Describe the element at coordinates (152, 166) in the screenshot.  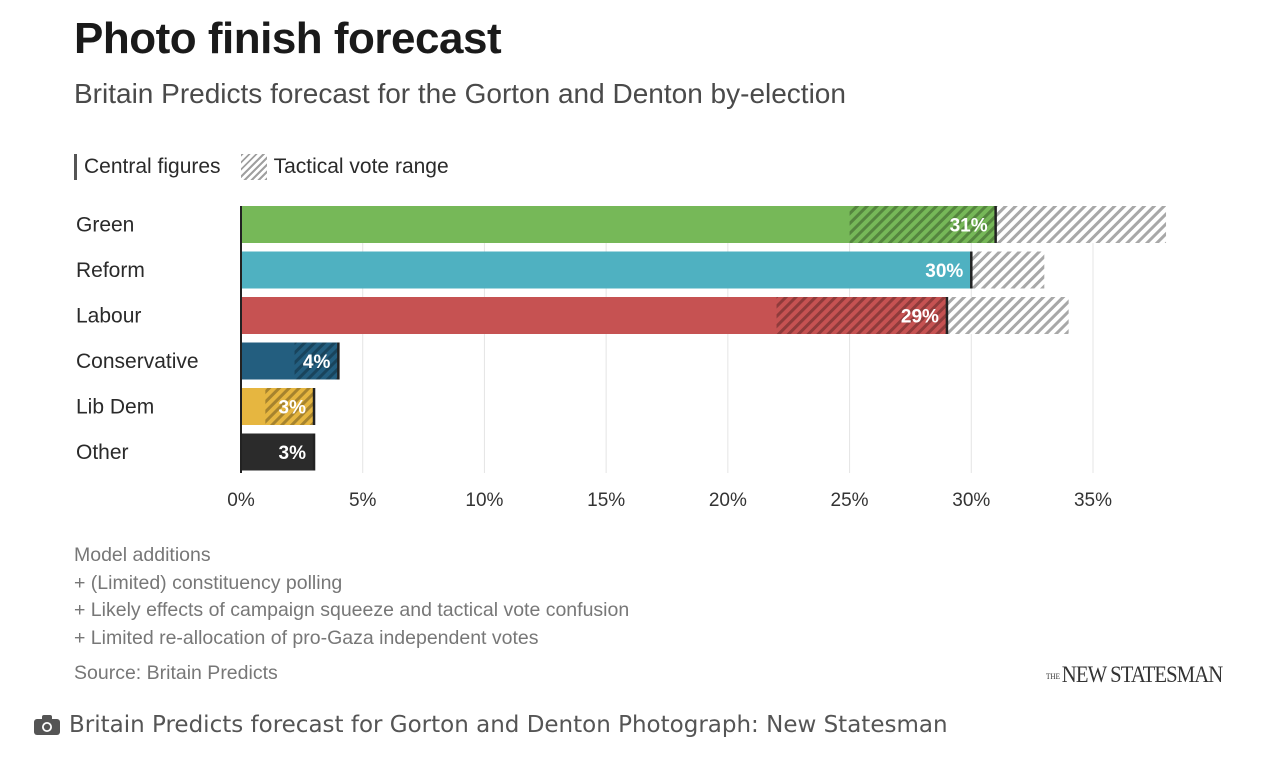
I see `legend-central-label: Central figures` at that location.